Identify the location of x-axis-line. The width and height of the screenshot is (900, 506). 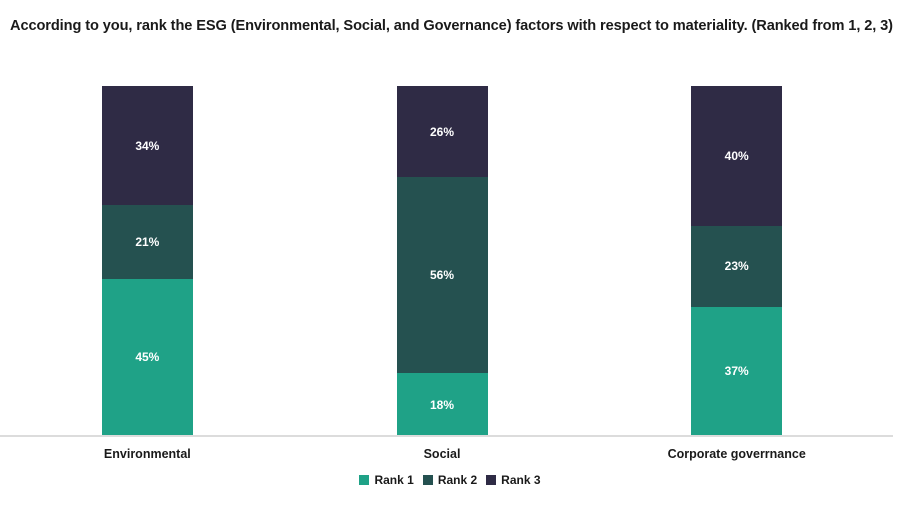
(446, 436).